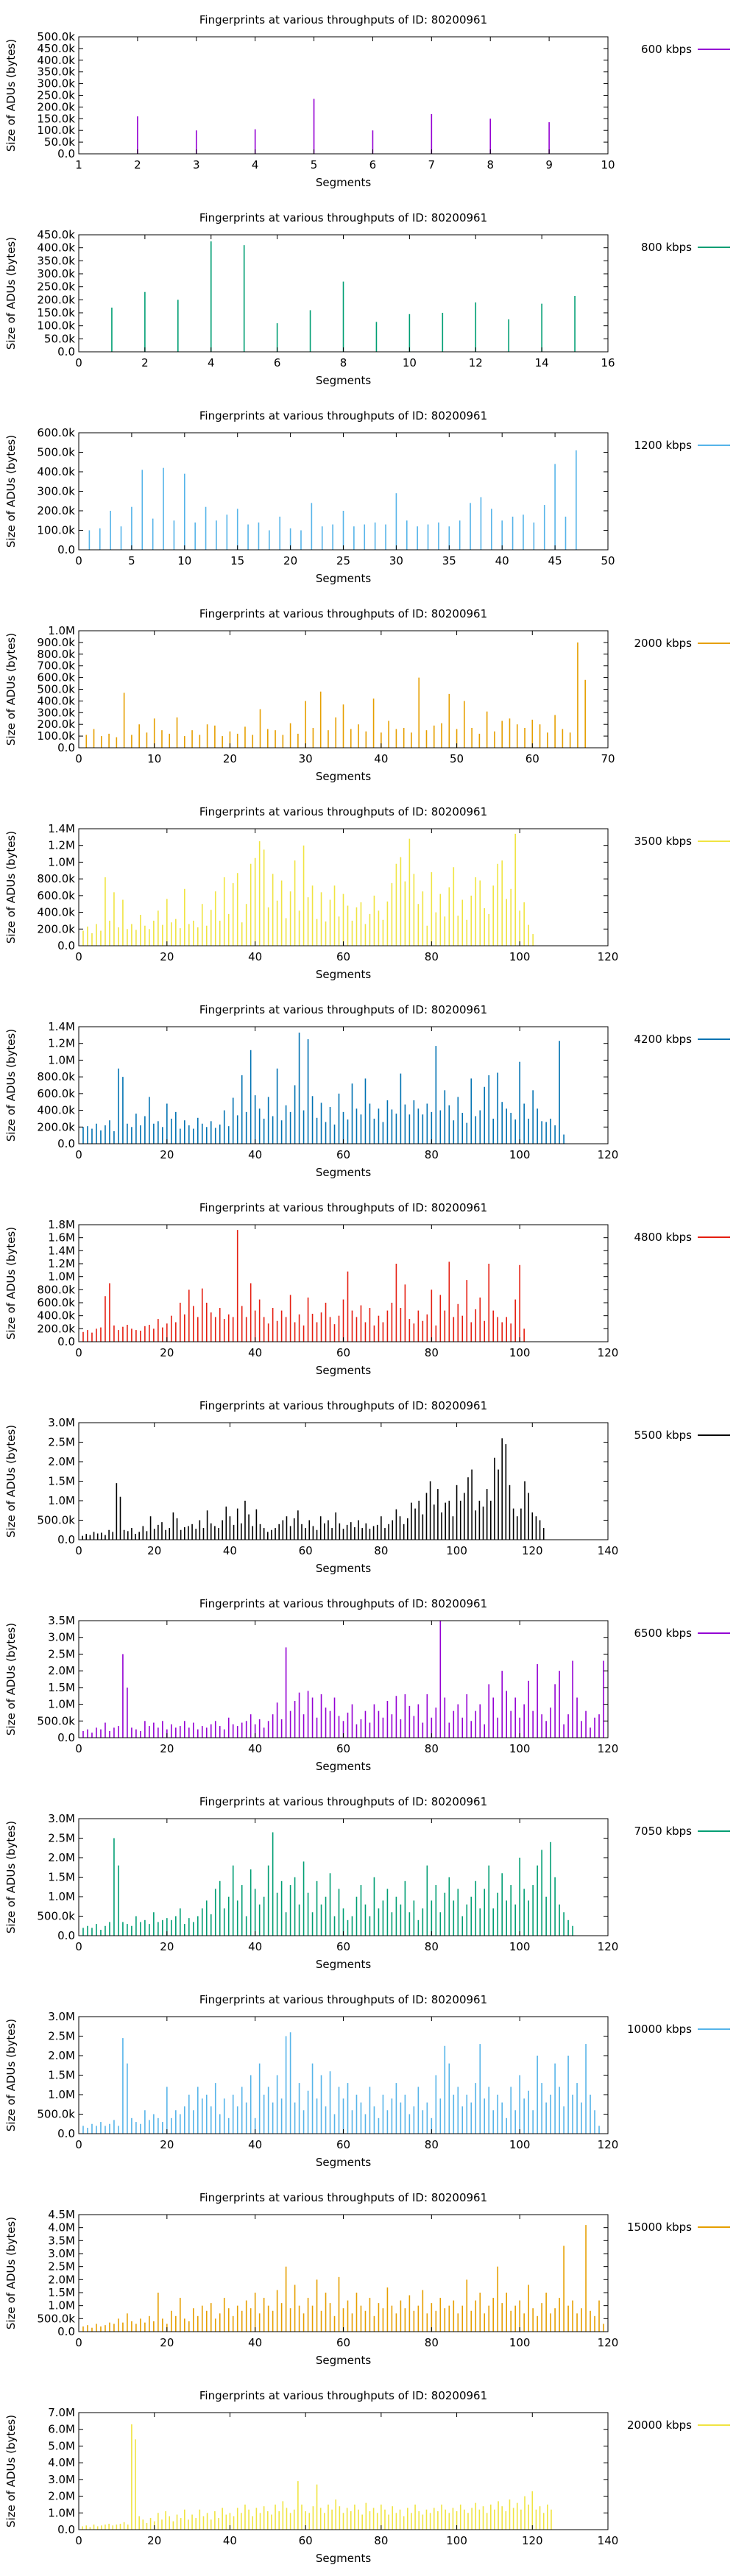  I want to click on y-tick-label: 150.0k, so click(56, 312).